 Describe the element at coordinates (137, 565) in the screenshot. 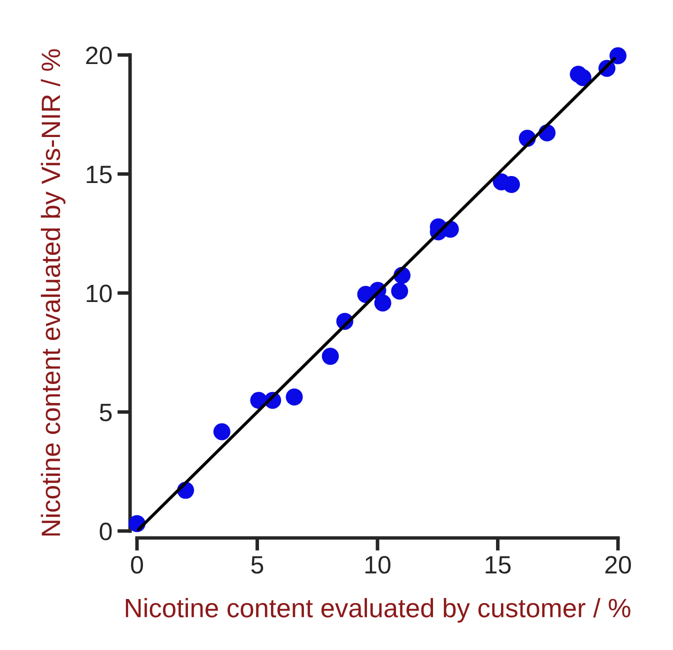

I see `x-tick-label: 0` at that location.